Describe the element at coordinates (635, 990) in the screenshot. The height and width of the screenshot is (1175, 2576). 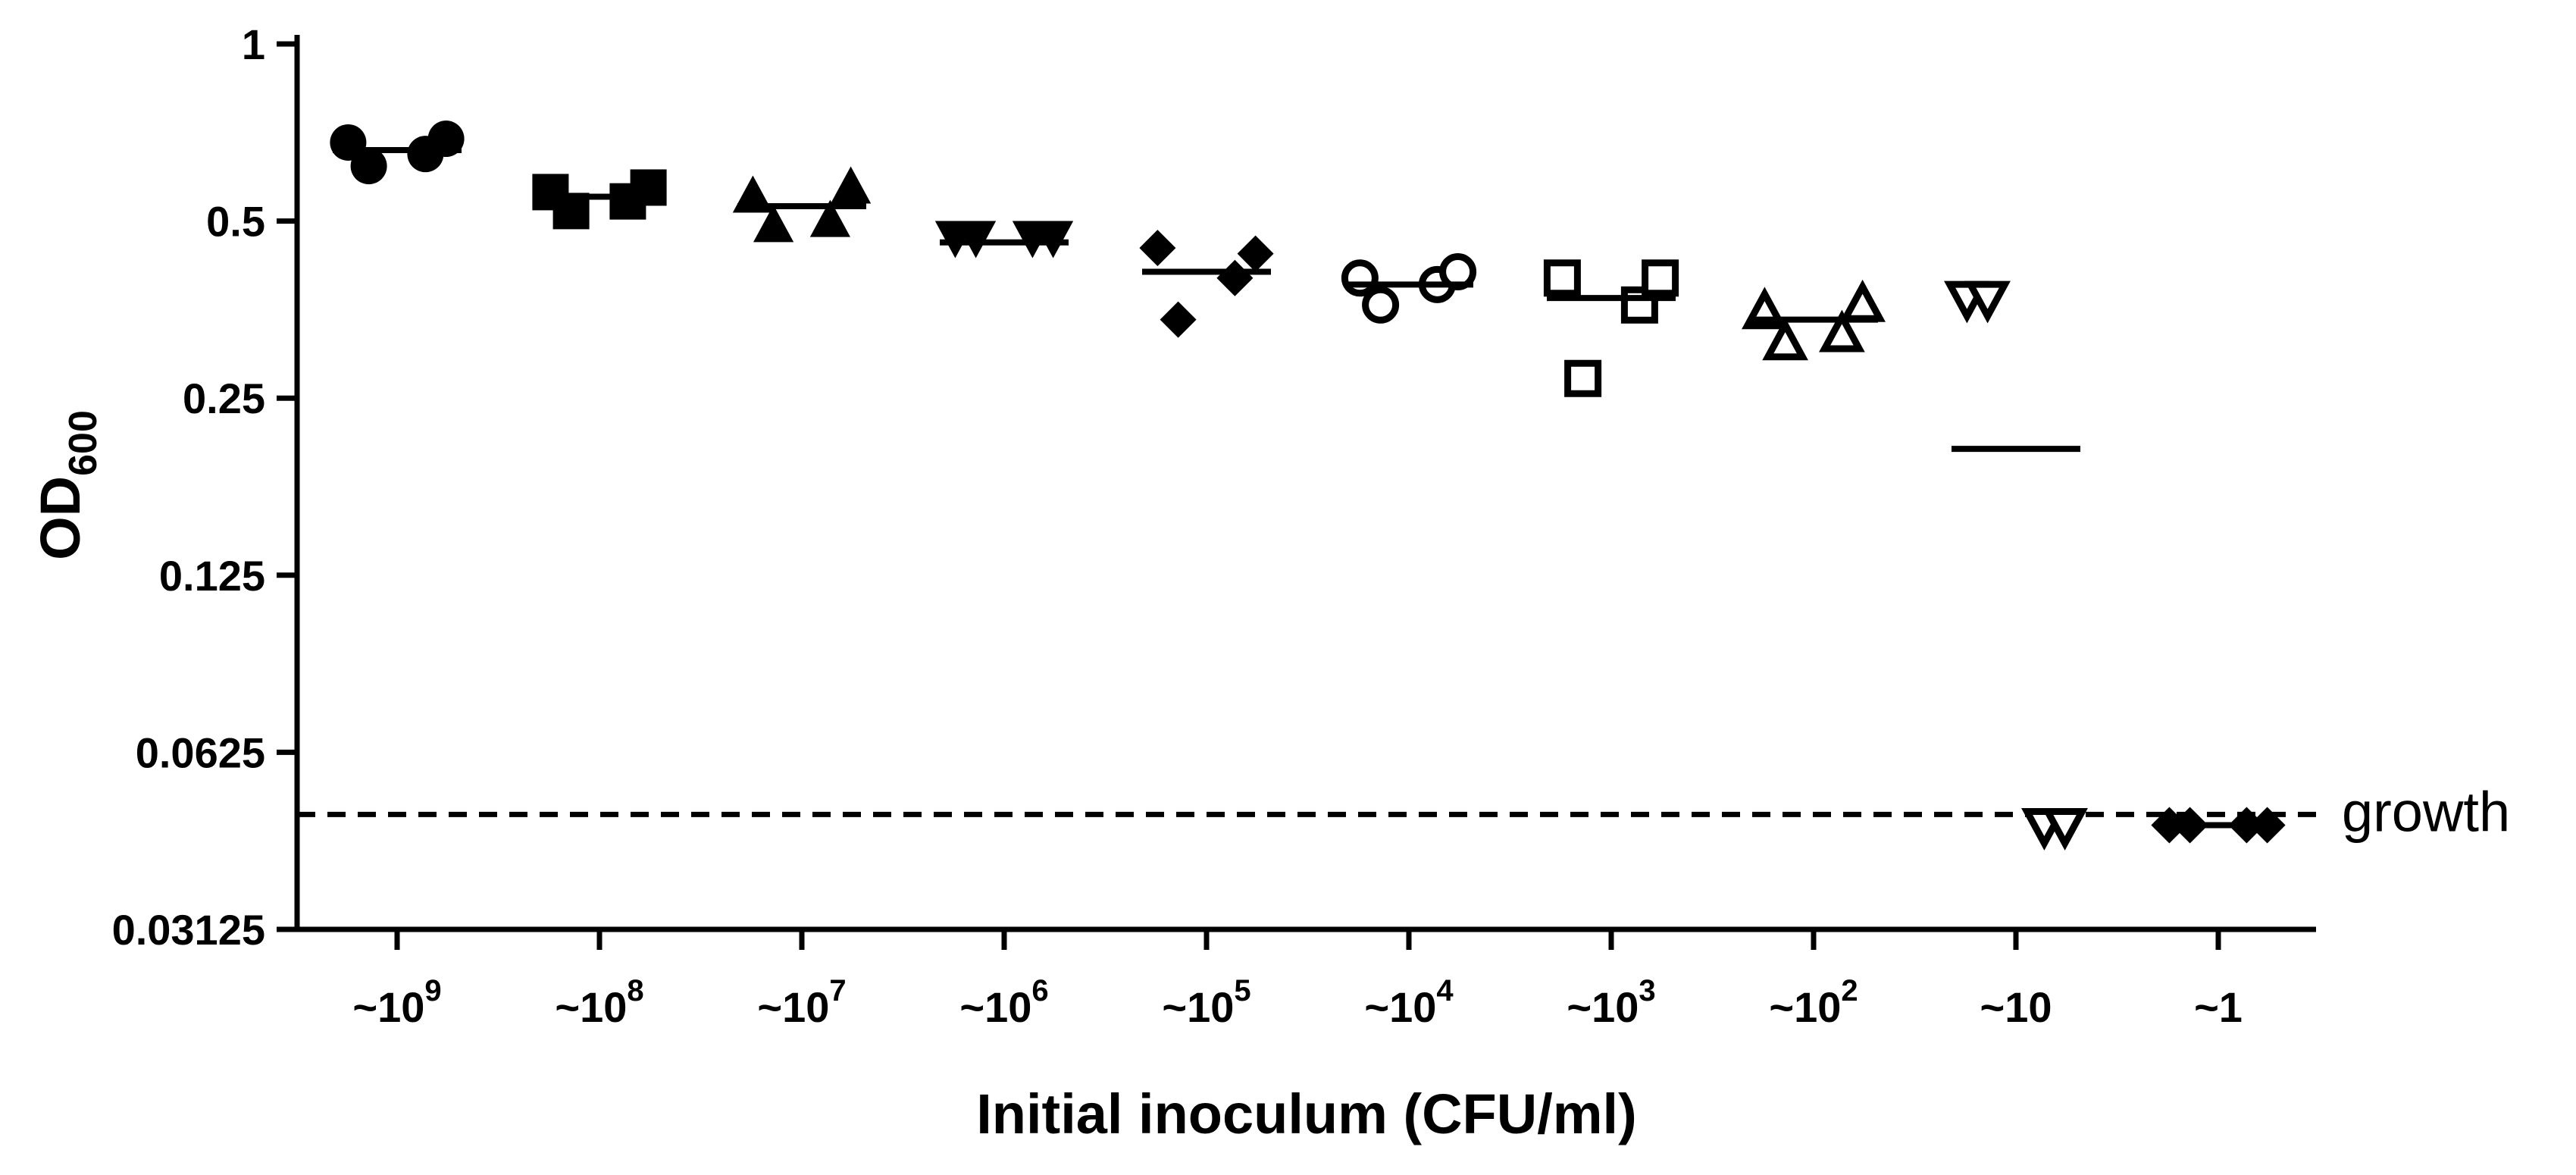
I see `x-tick-label-exponent: 8` at that location.